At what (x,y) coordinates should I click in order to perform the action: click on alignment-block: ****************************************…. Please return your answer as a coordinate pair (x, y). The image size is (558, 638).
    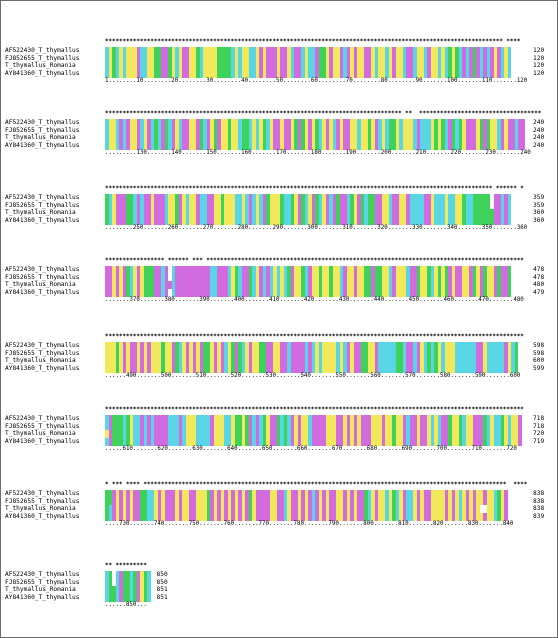
    Looking at the image, I should click on (279, 439).